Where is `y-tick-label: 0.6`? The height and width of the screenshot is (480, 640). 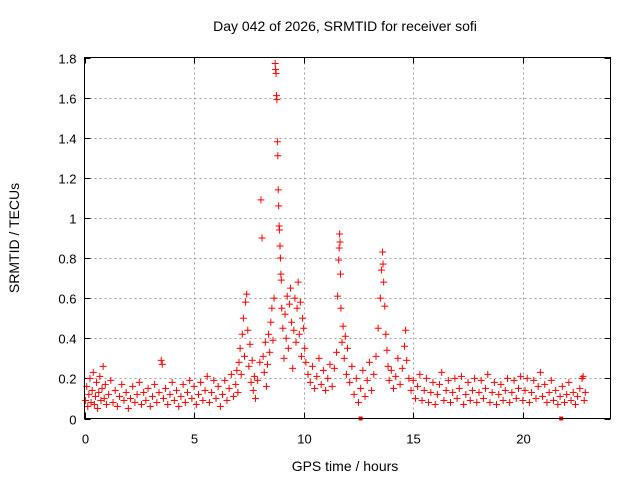
y-tick-label: 0.6 is located at coordinates (67, 299).